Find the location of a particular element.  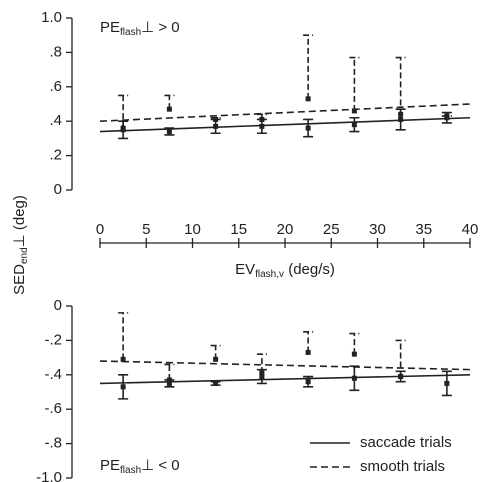

legend-label: saccade trials is located at coordinates (406, 442).